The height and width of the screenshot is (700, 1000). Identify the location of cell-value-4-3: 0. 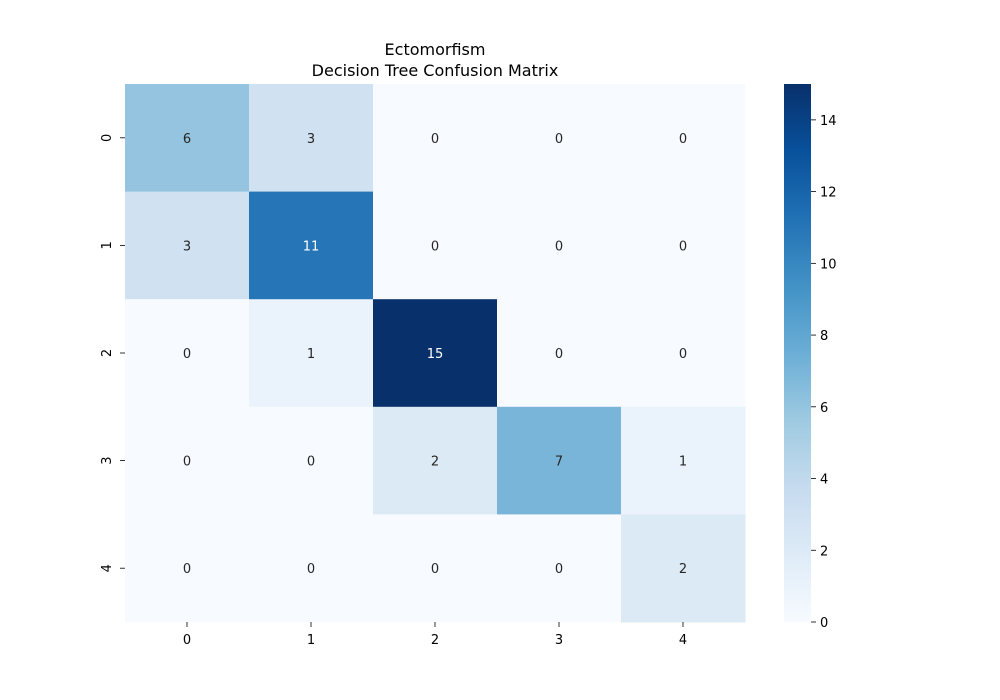
(559, 569).